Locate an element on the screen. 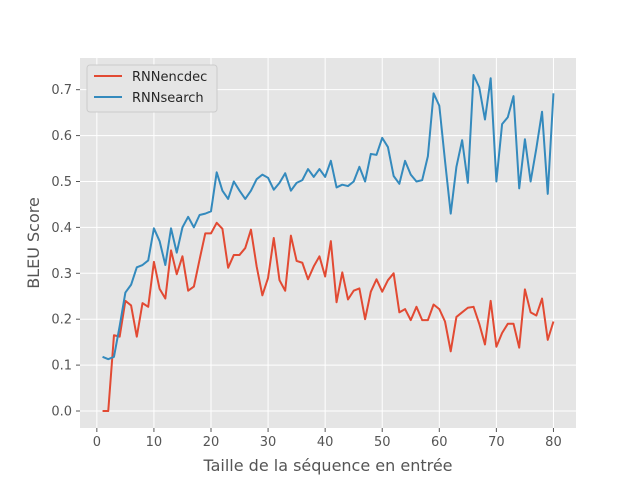  legend: RNNencdec RNNsearch is located at coordinates (152, 88).